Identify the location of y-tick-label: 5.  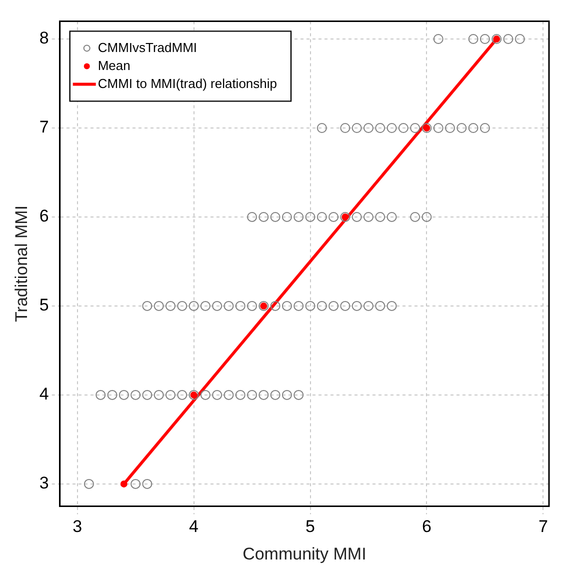
(44, 305).